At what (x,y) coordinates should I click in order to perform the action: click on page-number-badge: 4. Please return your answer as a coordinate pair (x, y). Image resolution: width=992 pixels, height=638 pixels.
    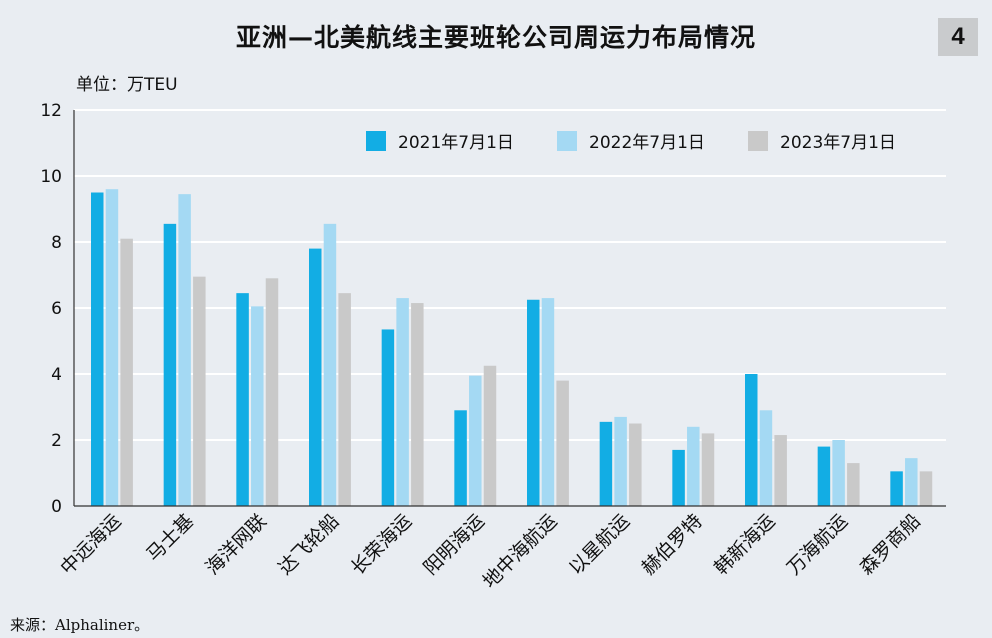
    Looking at the image, I should click on (958, 37).